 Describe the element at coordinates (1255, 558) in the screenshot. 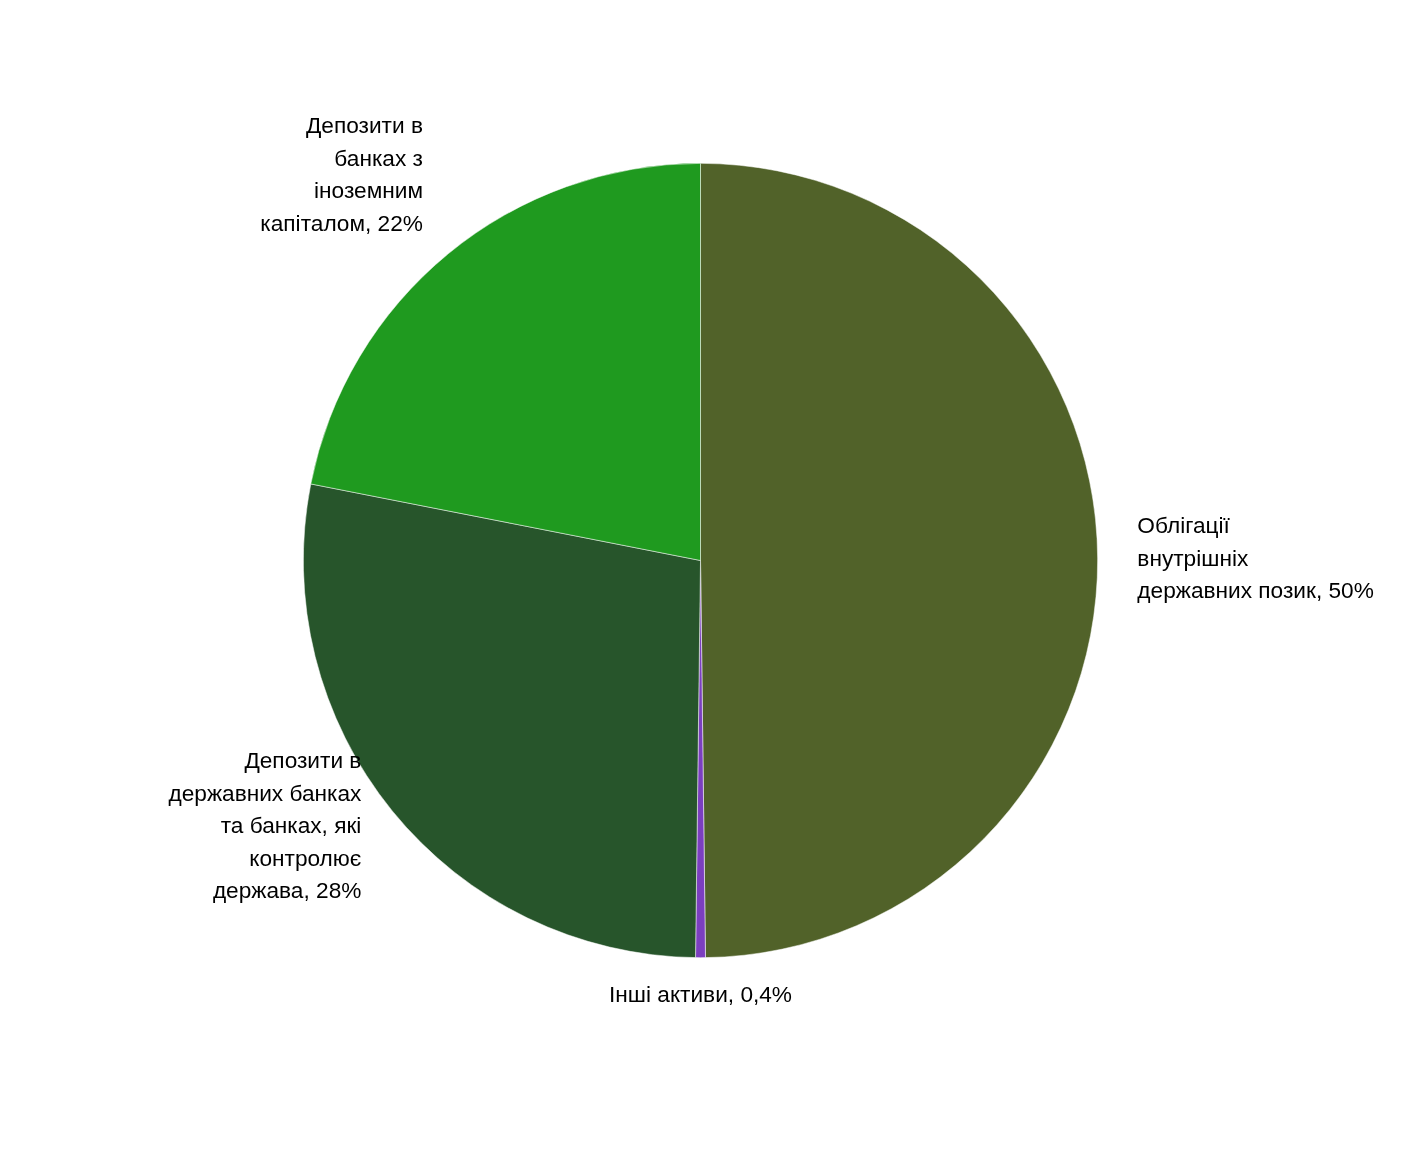

I see `slice-label: Облігації внутрішніх державних позик, 50%` at that location.